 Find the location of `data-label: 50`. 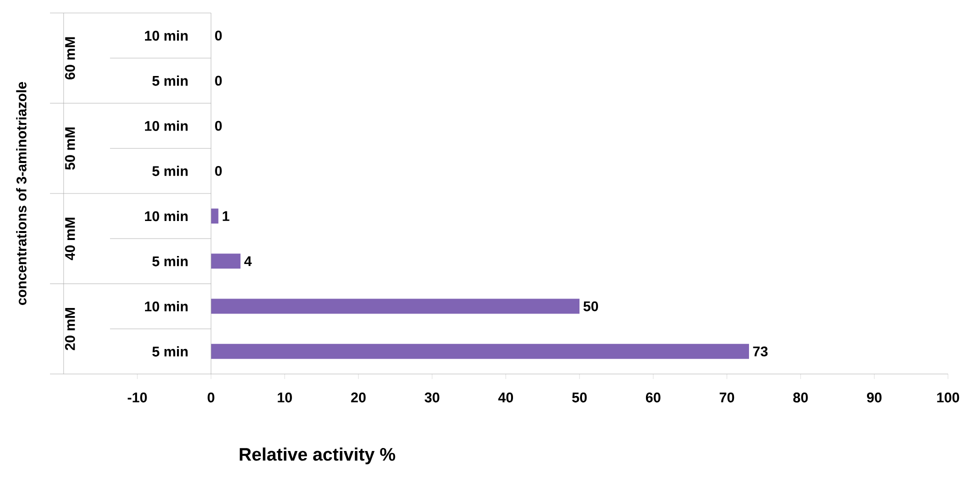

data-label: 50 is located at coordinates (590, 306).